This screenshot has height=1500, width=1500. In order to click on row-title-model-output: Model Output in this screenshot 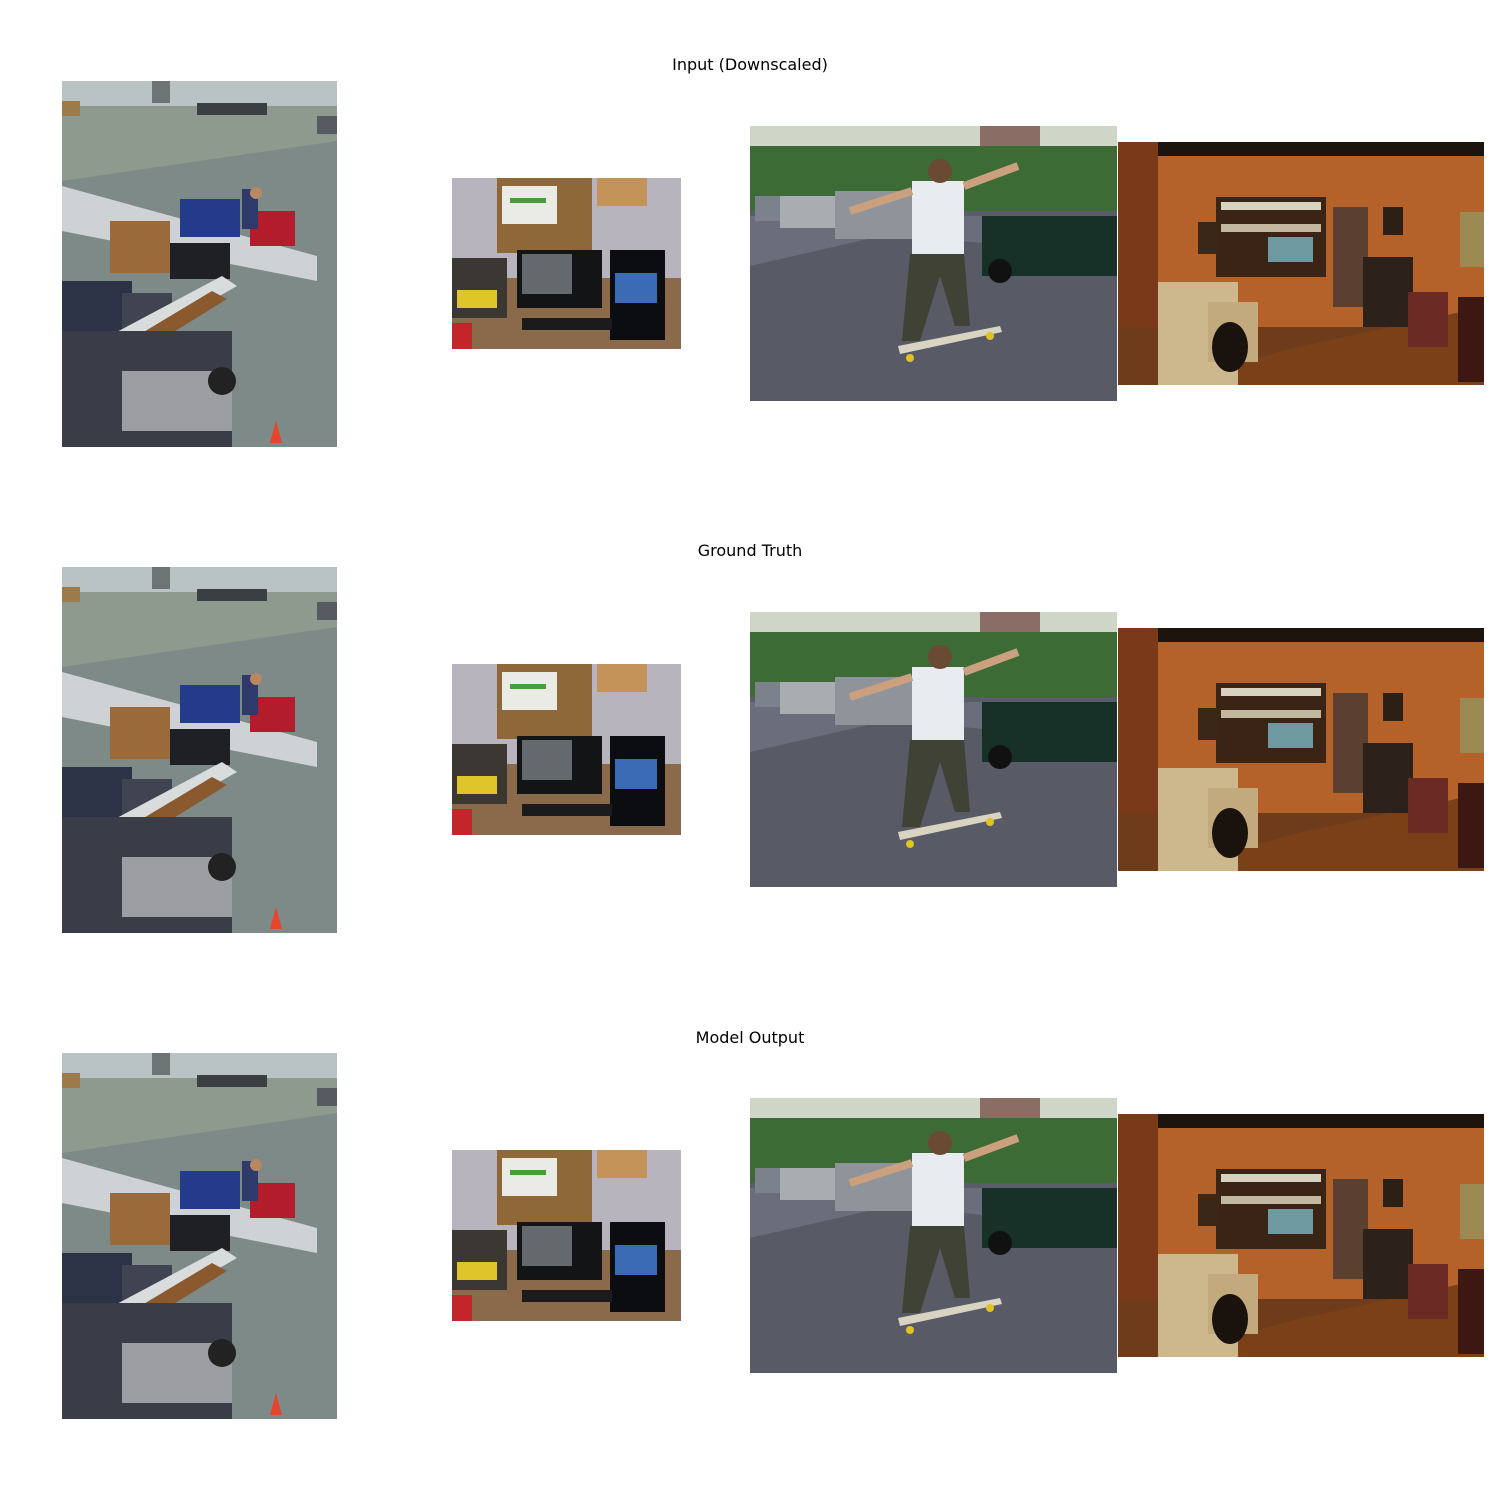, I will do `click(750, 1037)`.